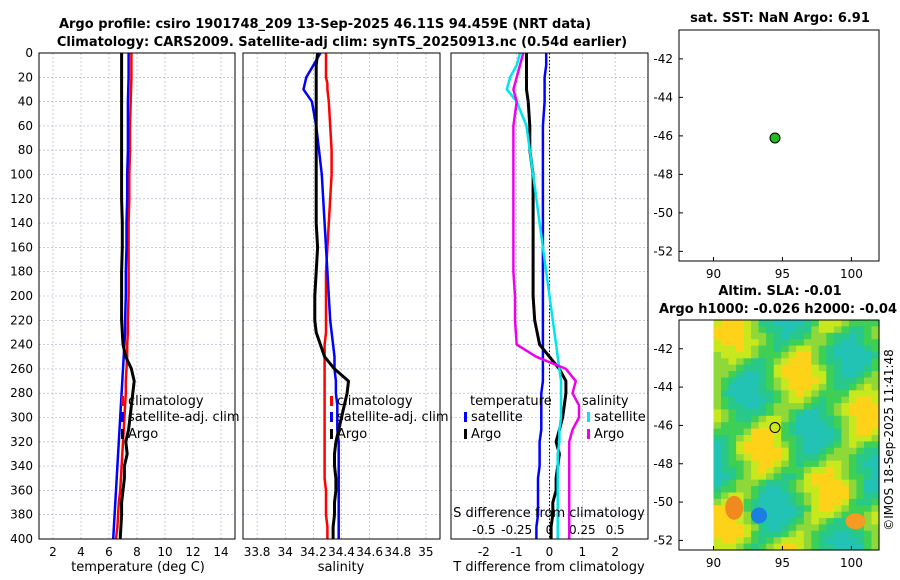 Image resolution: width=900 pixels, height=580 pixels. What do you see at coordinates (127, 296) in the screenshot?
I see `series-argo` at bounding box center [127, 296].